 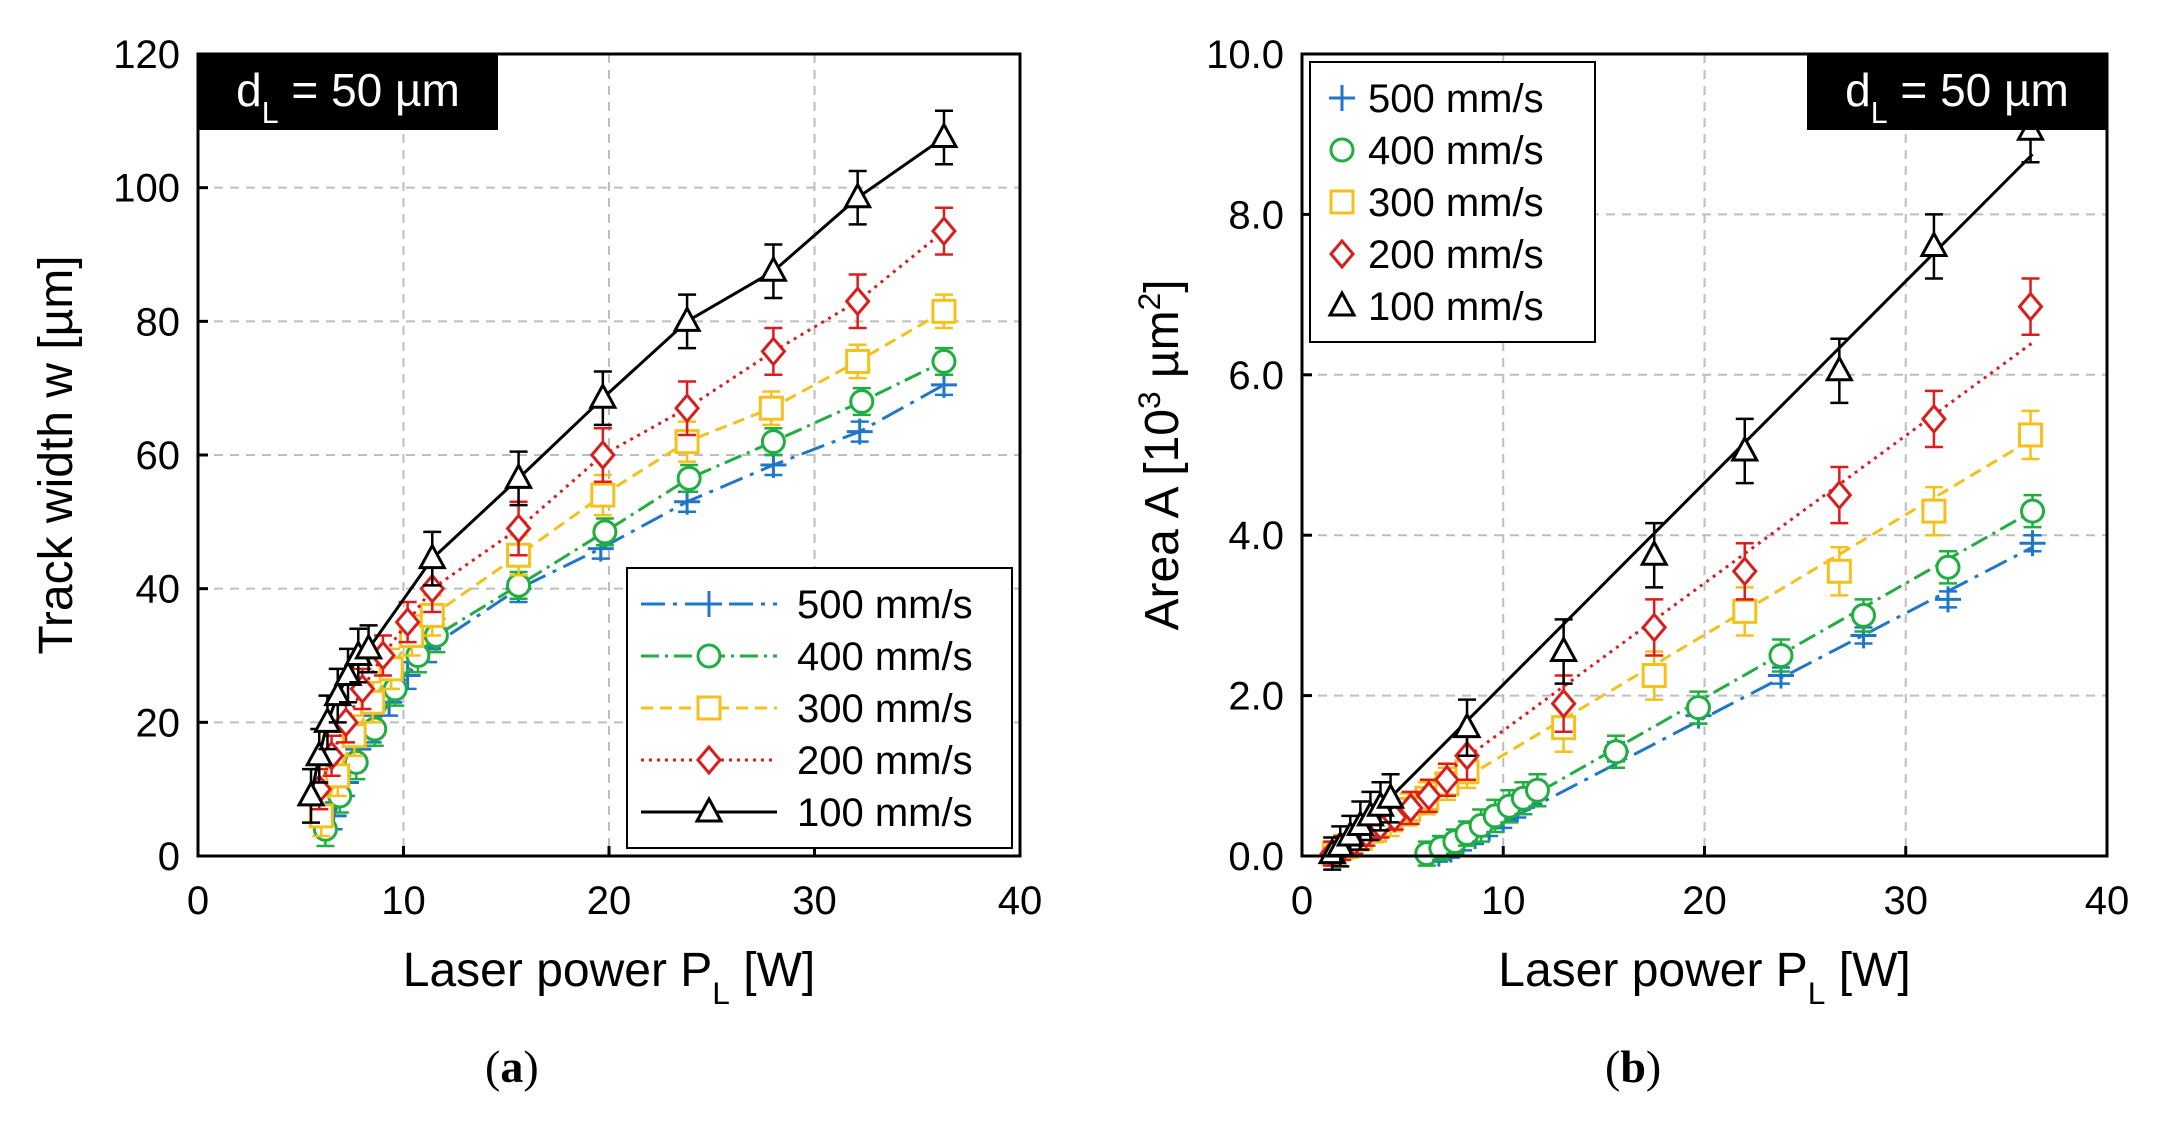 I want to click on y-tick-label: 20, so click(x=158, y=723).